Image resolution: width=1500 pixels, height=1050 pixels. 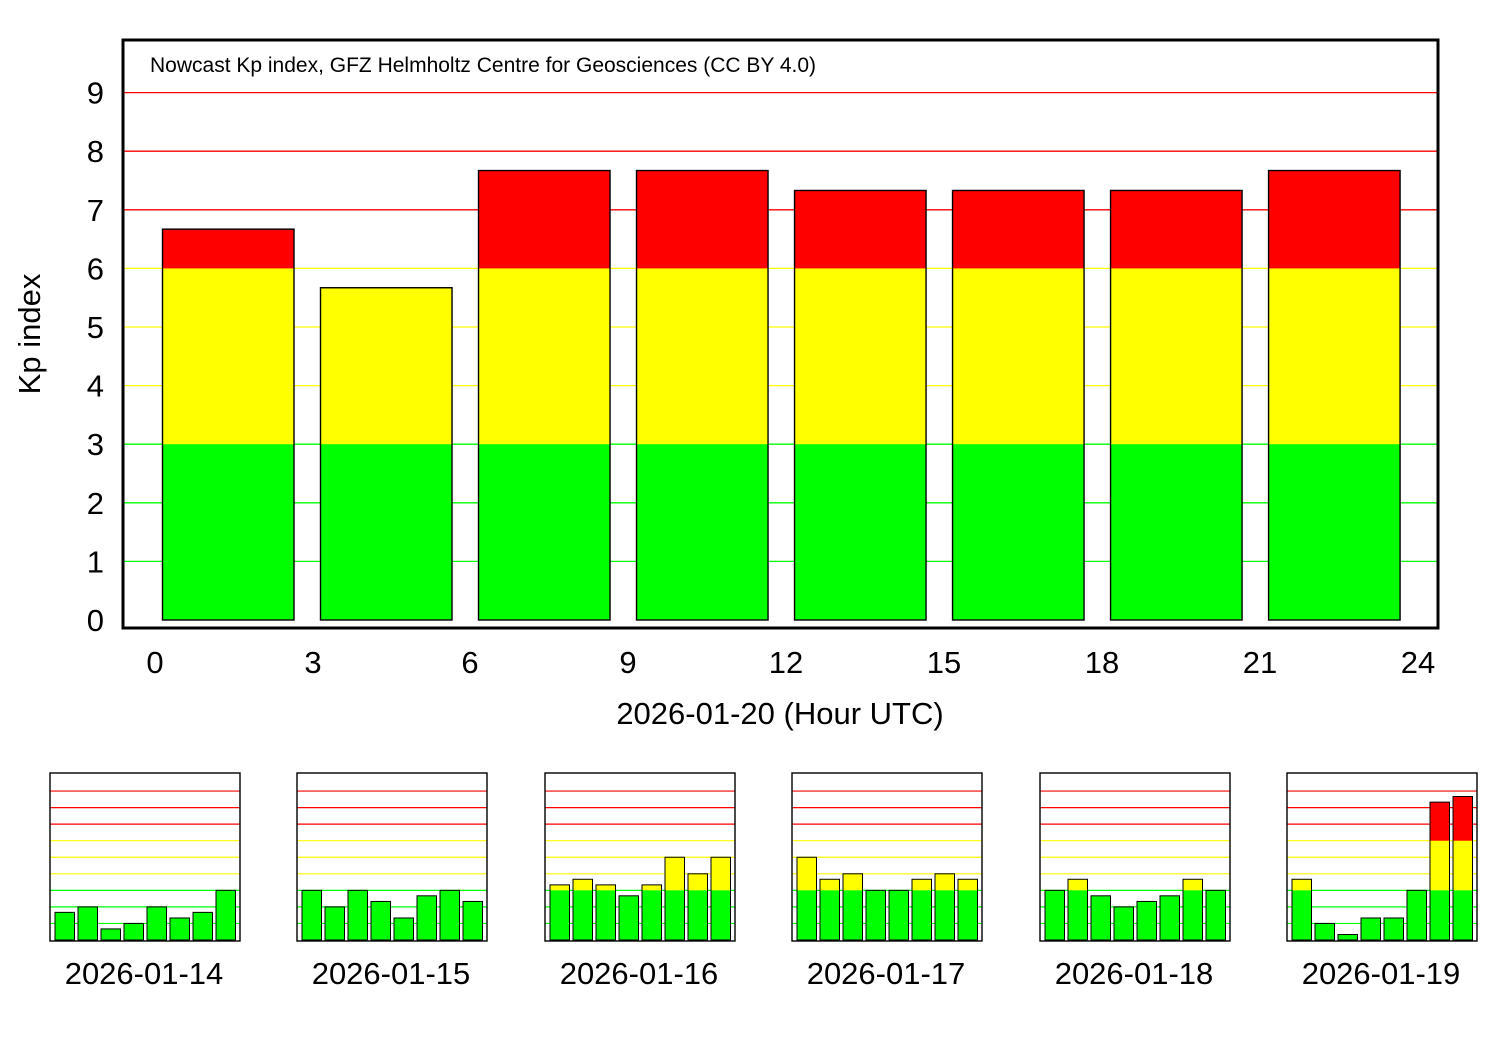 What do you see at coordinates (228, 249) in the screenshot?
I see `main-bar-0-red-segment` at bounding box center [228, 249].